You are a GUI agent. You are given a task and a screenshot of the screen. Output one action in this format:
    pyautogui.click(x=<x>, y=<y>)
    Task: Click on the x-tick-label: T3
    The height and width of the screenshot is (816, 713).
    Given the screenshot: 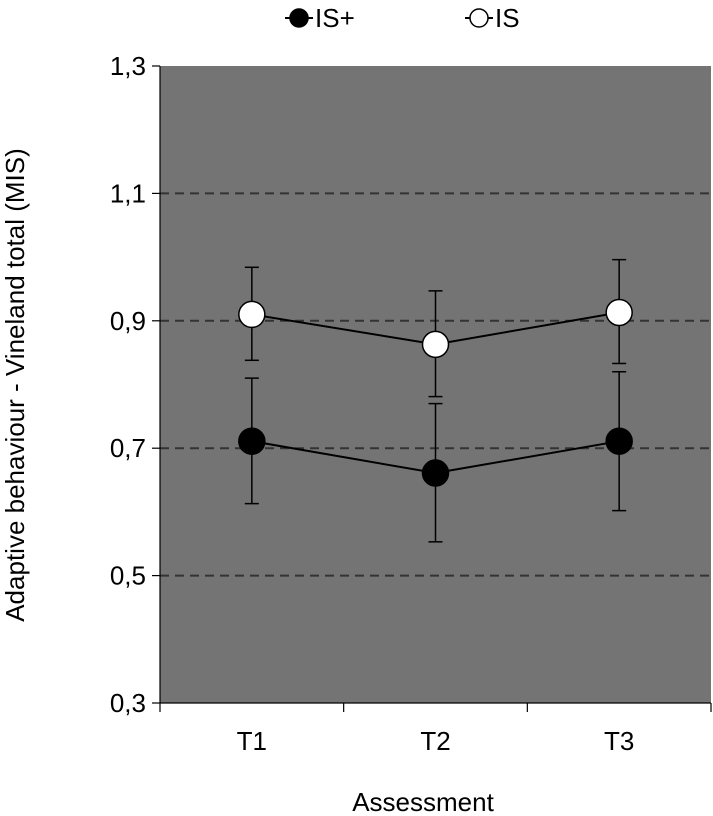 What is the action you would take?
    pyautogui.click(x=619, y=741)
    